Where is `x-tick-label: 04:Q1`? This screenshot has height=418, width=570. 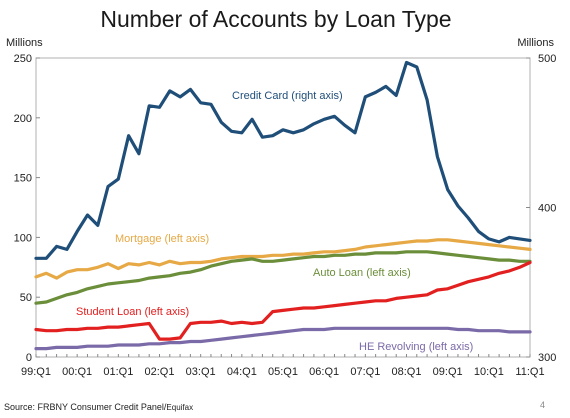 x-tick-label: 04:Q1 is located at coordinates (242, 372).